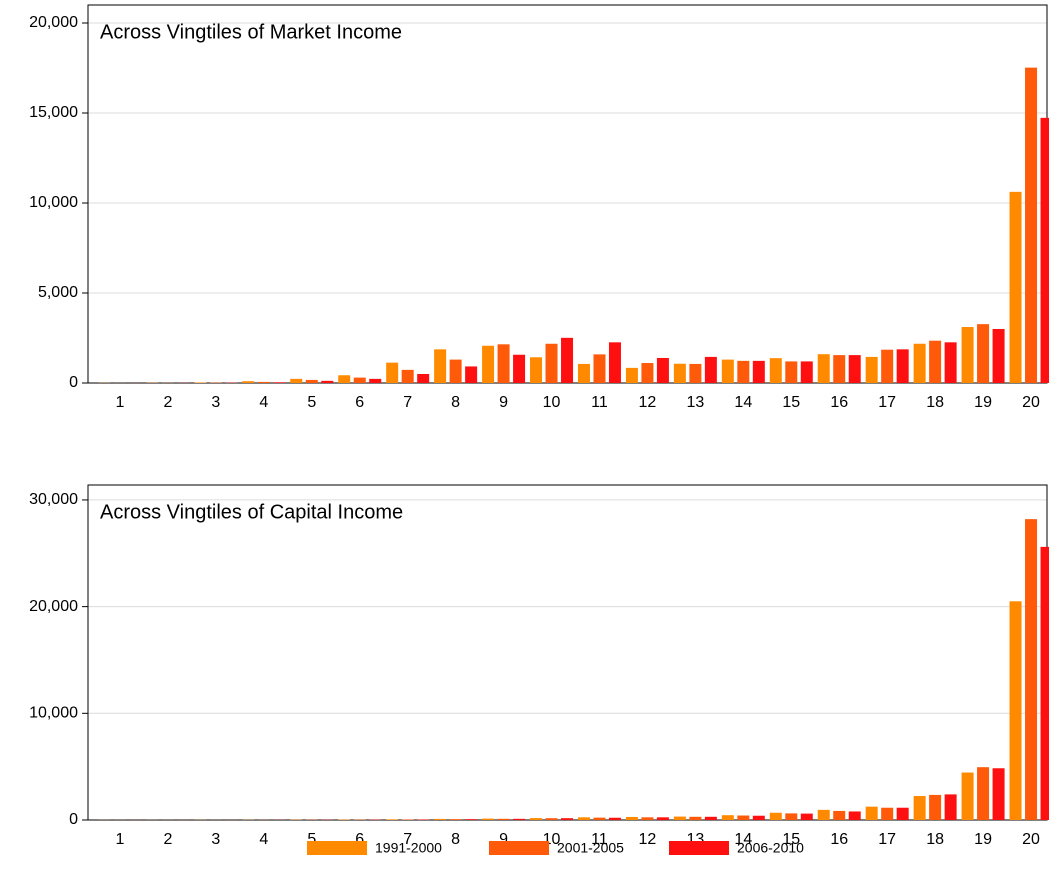  What do you see at coordinates (839, 839) in the screenshot?
I see `x-tick-label: 16` at bounding box center [839, 839].